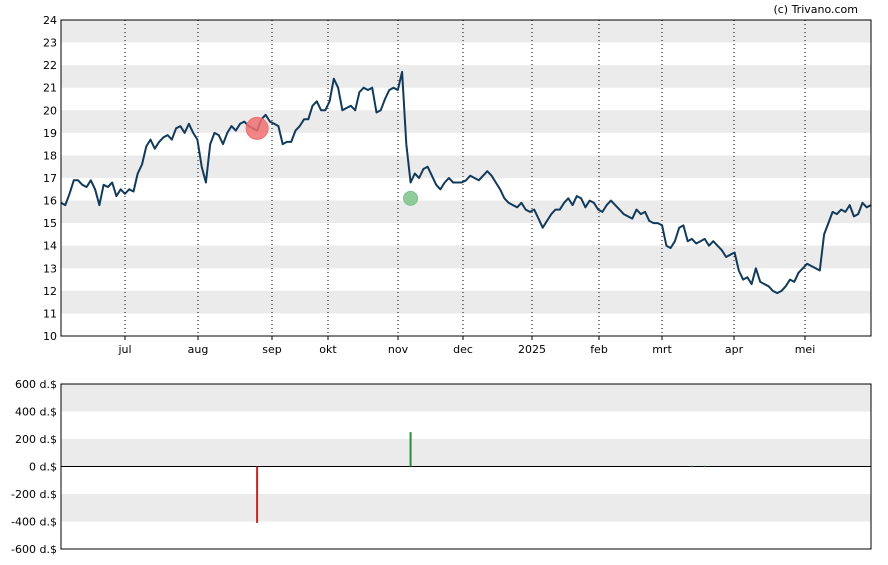  I want to click on volume-y-tick: -200 d.$, so click(34, 494).